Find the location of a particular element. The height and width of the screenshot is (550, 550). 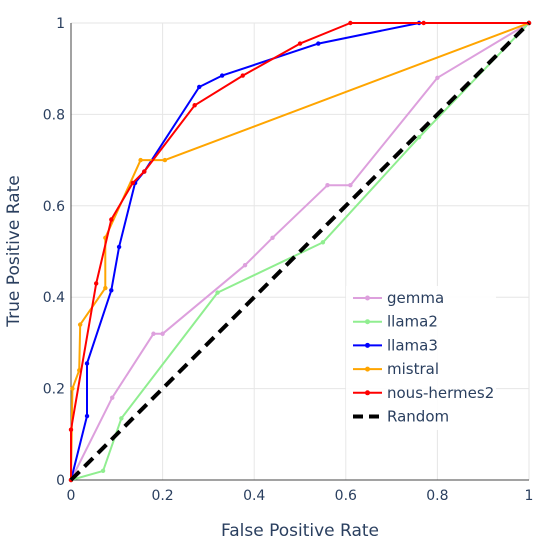

x-axis-title: False Positive Rate is located at coordinates (300, 531).